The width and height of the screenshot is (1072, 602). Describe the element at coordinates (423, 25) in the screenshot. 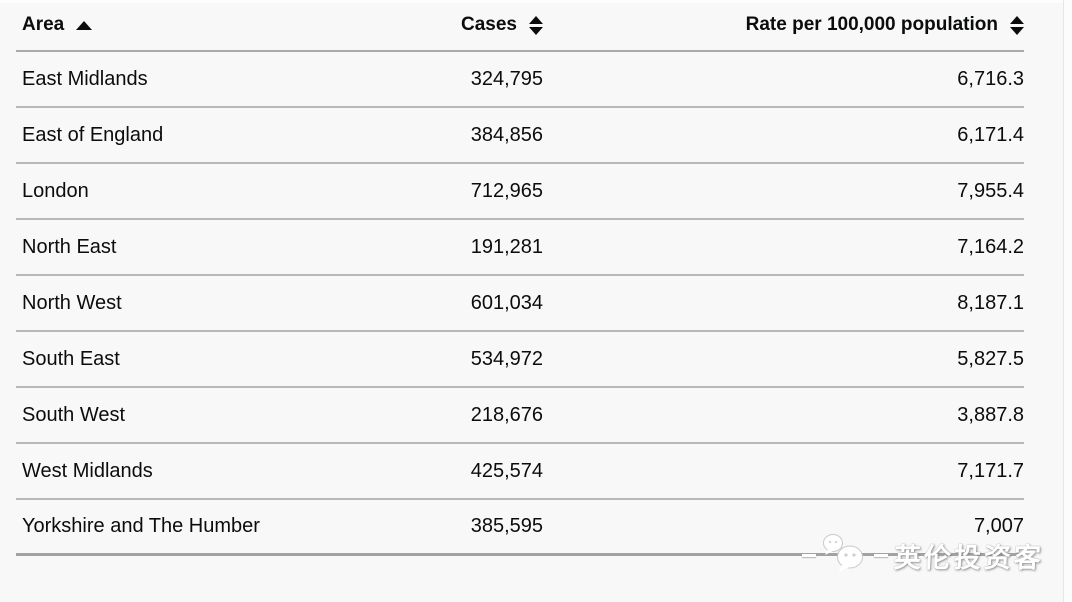

I see `column-header-cases: Cases` at that location.